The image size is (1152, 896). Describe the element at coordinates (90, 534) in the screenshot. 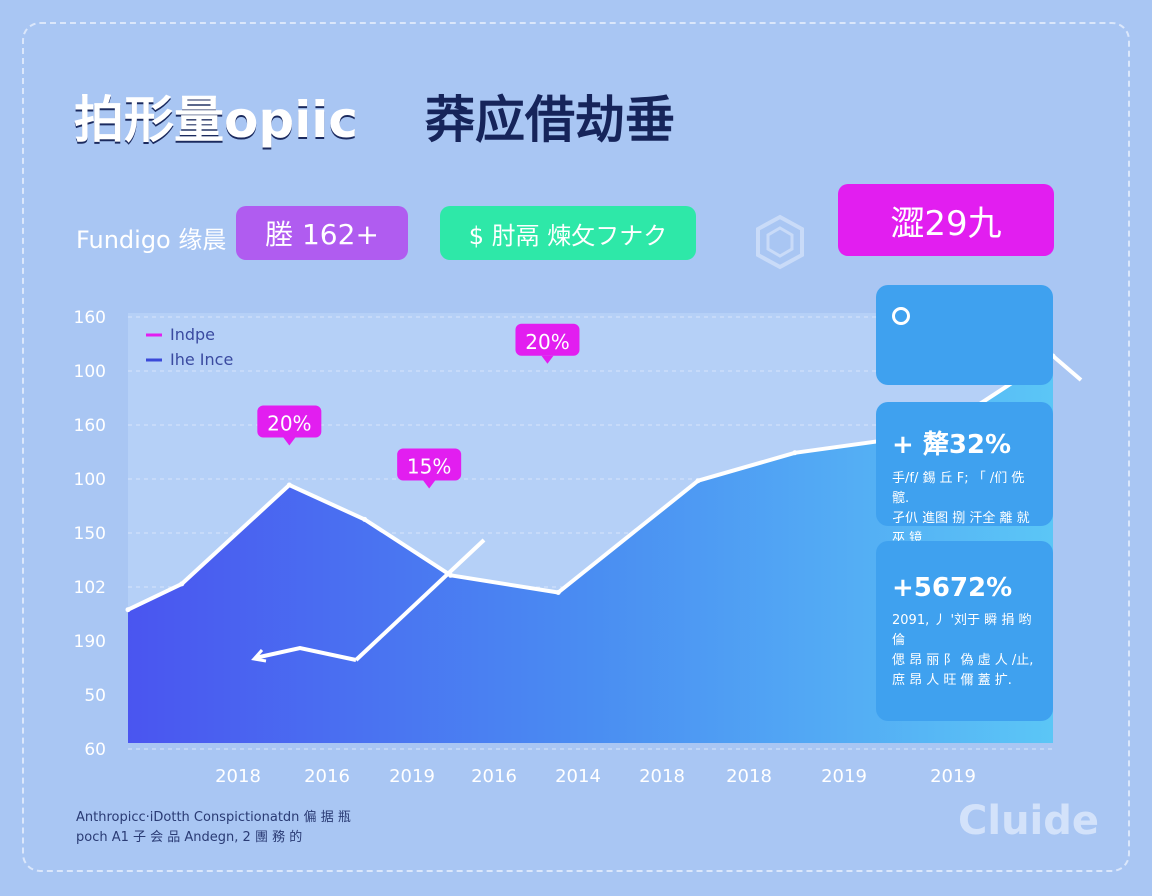

I see `y-tick-label: 150` at that location.